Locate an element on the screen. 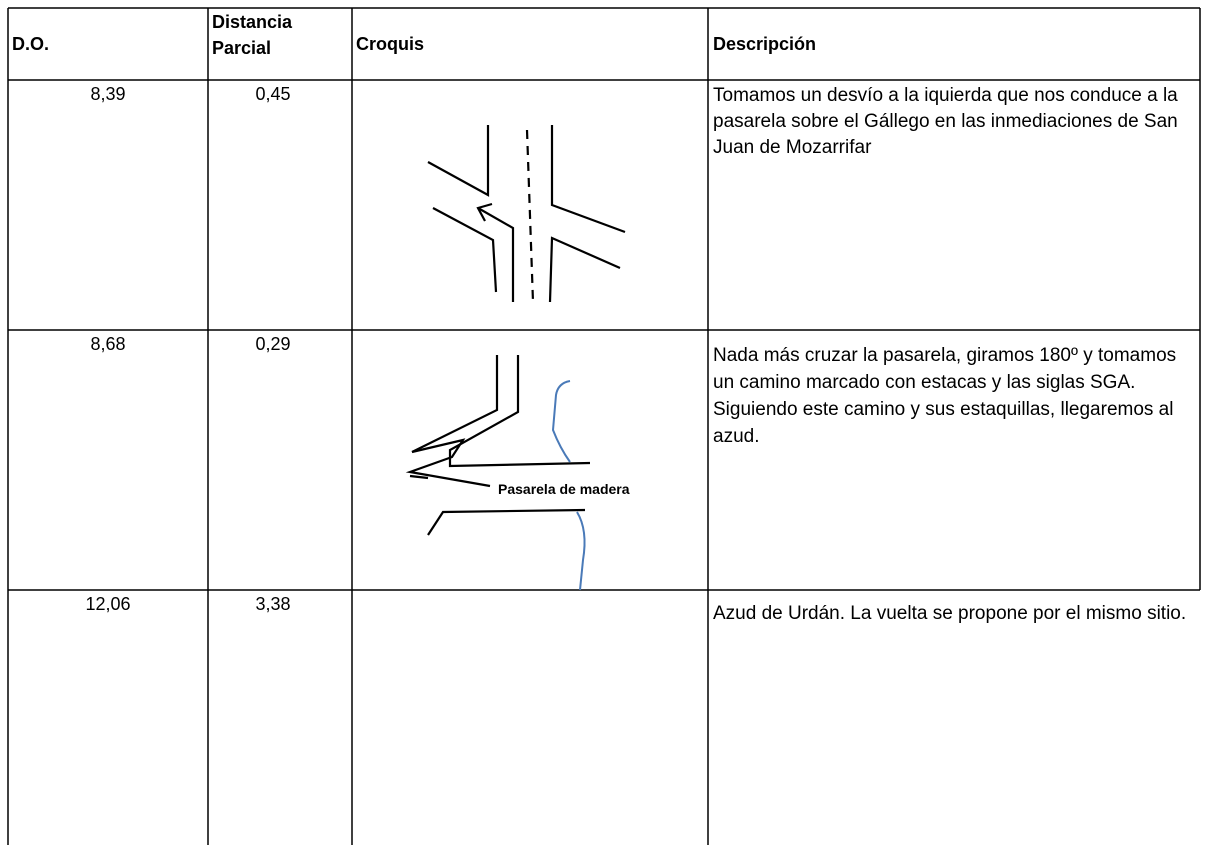 Image resolution: width=1209 pixels, height=845 pixels. header-cell: Distancia Parcial is located at coordinates (252, 35).